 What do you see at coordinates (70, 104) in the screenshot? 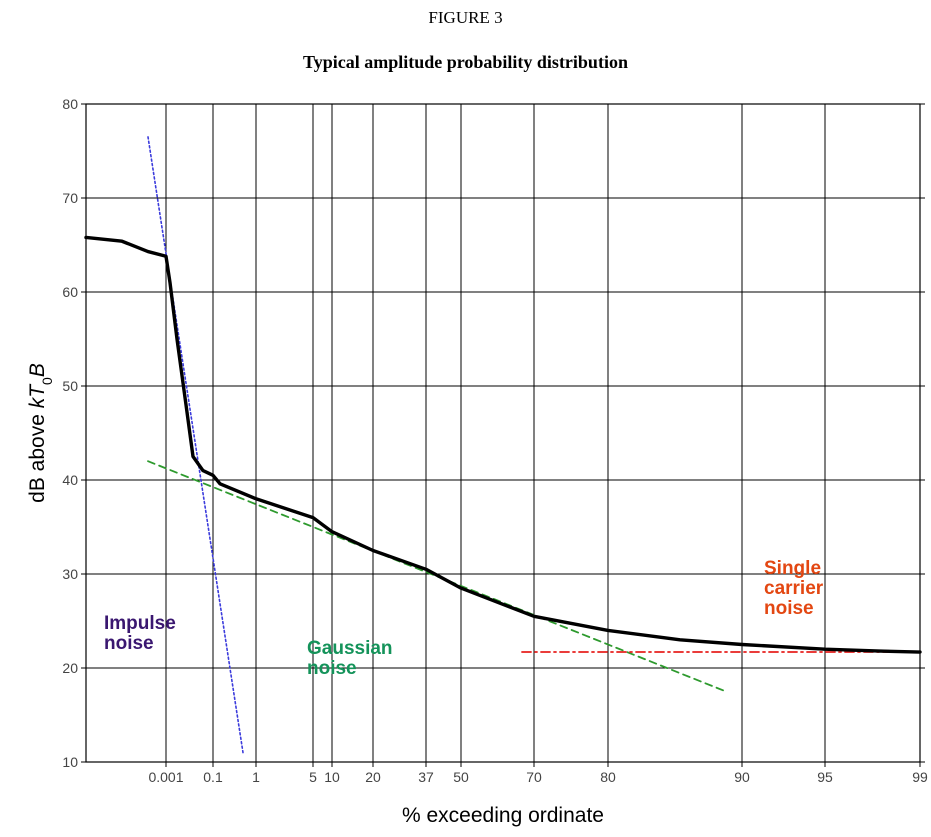
I see `y-tick-label: 80` at bounding box center [70, 104].